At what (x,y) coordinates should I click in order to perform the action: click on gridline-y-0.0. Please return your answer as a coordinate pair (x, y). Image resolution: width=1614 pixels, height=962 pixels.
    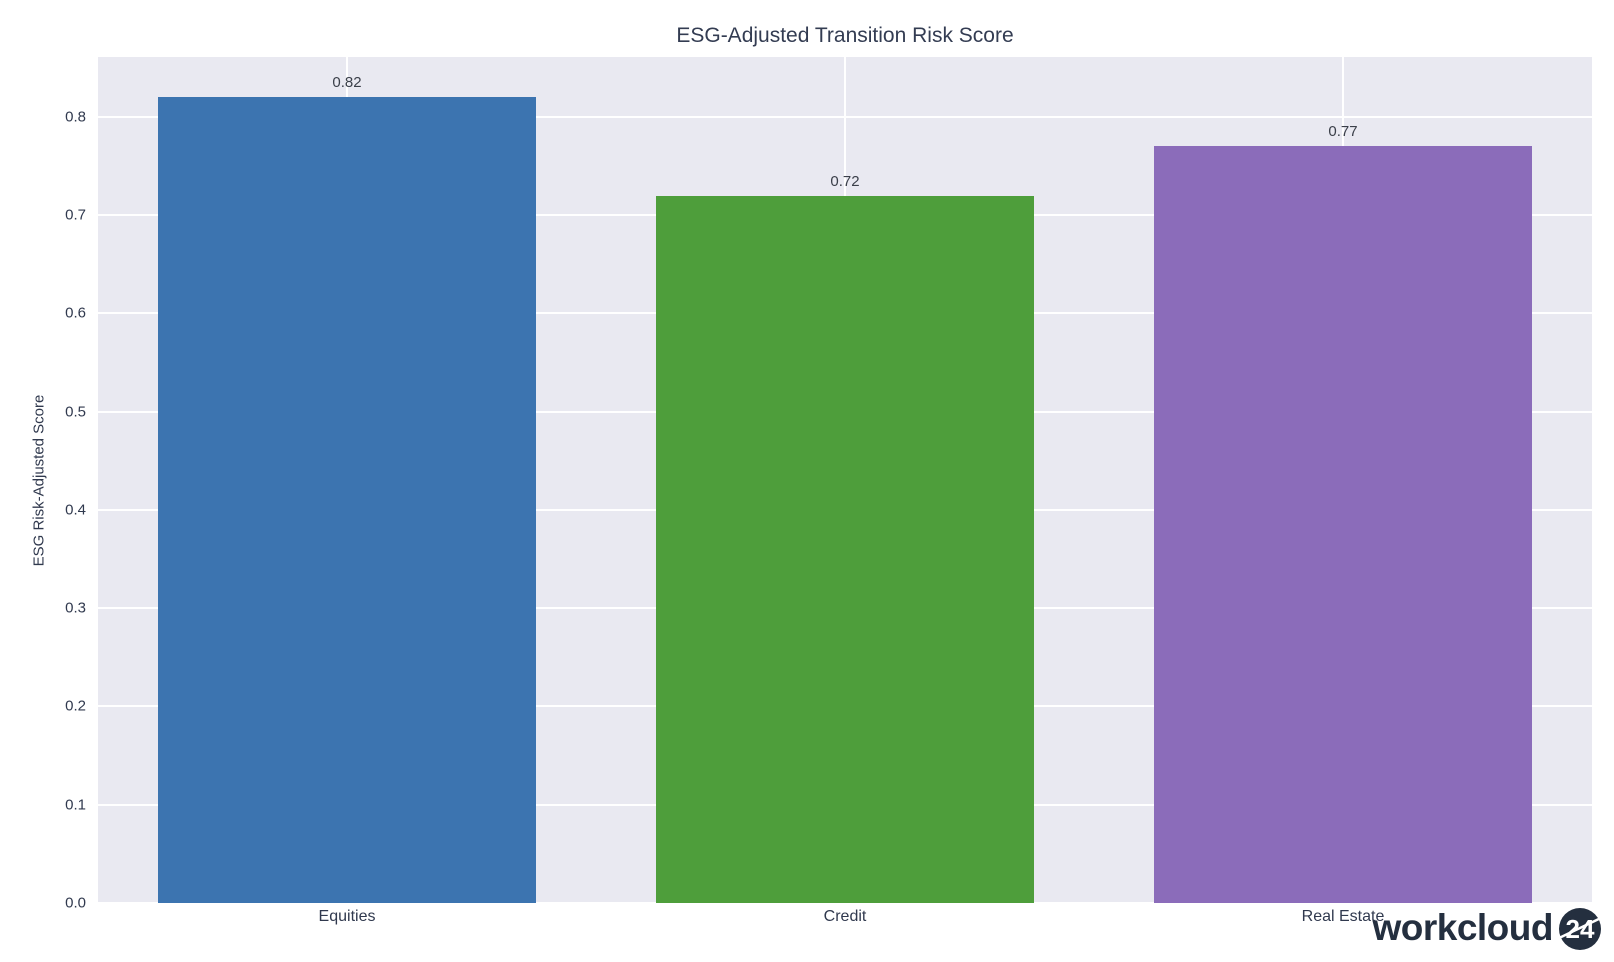
    Looking at the image, I should click on (845, 903).